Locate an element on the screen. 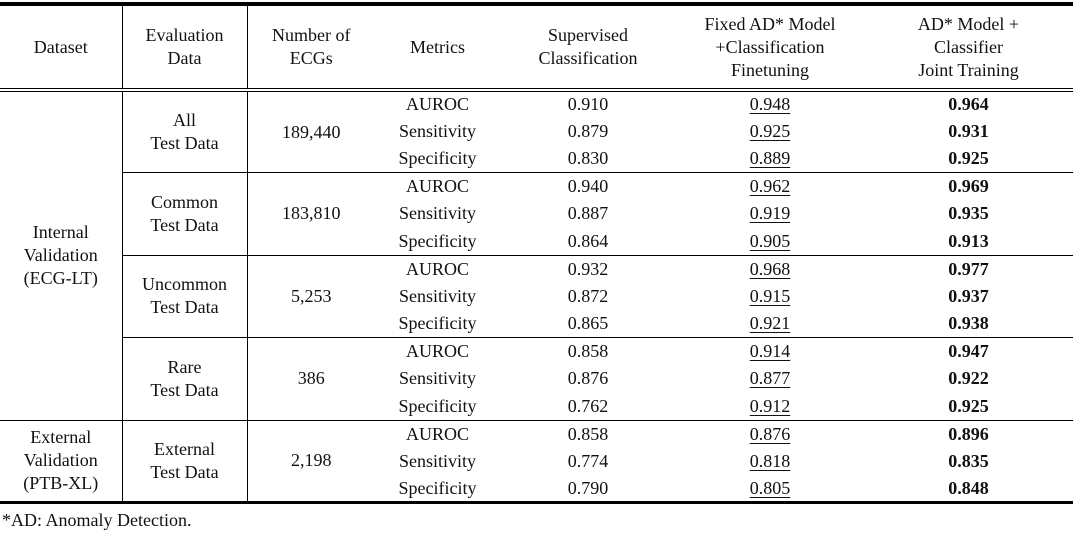 Image resolution: width=1080 pixels, height=537 pixels. value-fixed-ad: 0.919 is located at coordinates (770, 213).